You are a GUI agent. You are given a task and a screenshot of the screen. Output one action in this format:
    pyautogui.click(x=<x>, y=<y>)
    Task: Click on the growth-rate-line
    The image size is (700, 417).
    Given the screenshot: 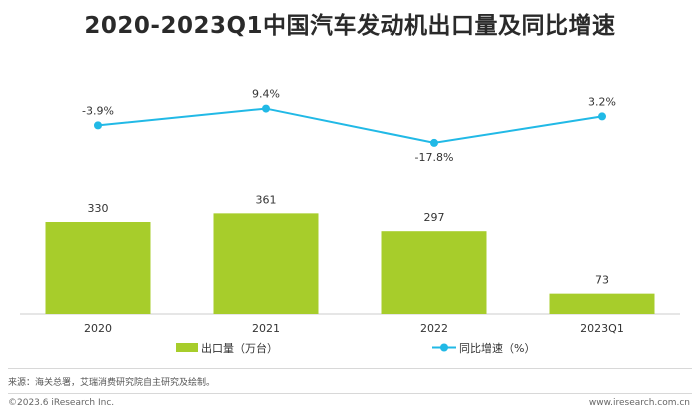 What is the action you would take?
    pyautogui.click(x=350, y=125)
    